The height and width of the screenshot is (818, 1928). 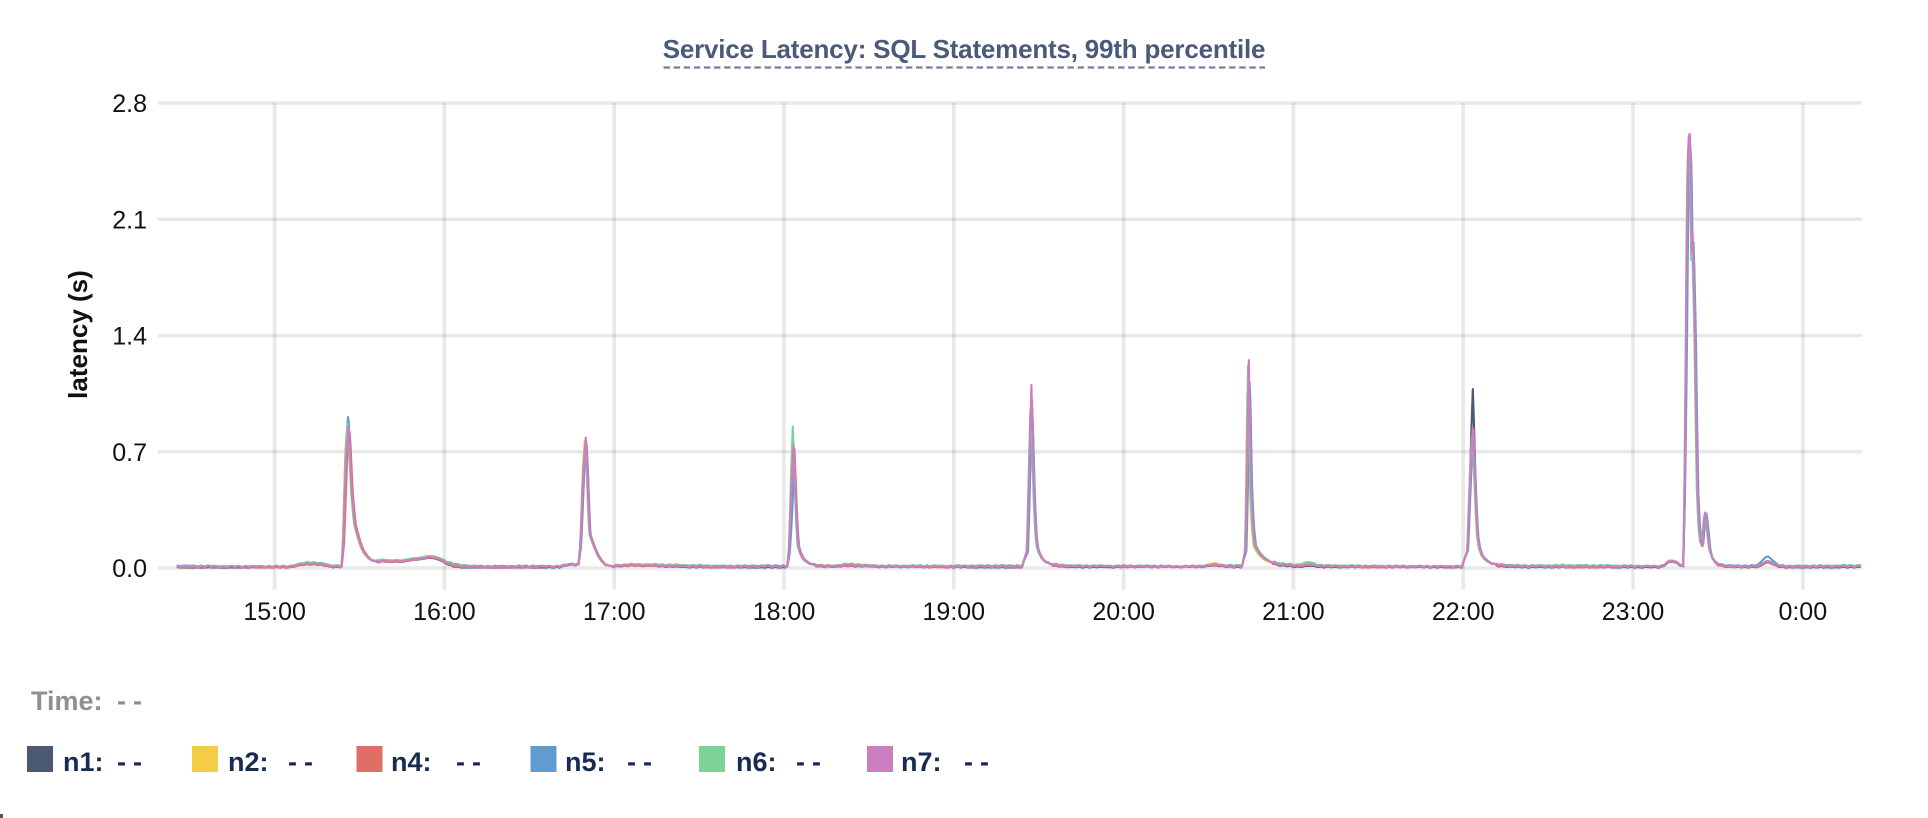 What do you see at coordinates (1802, 612) in the screenshot?
I see `svg-text: 0:00` at bounding box center [1802, 612].